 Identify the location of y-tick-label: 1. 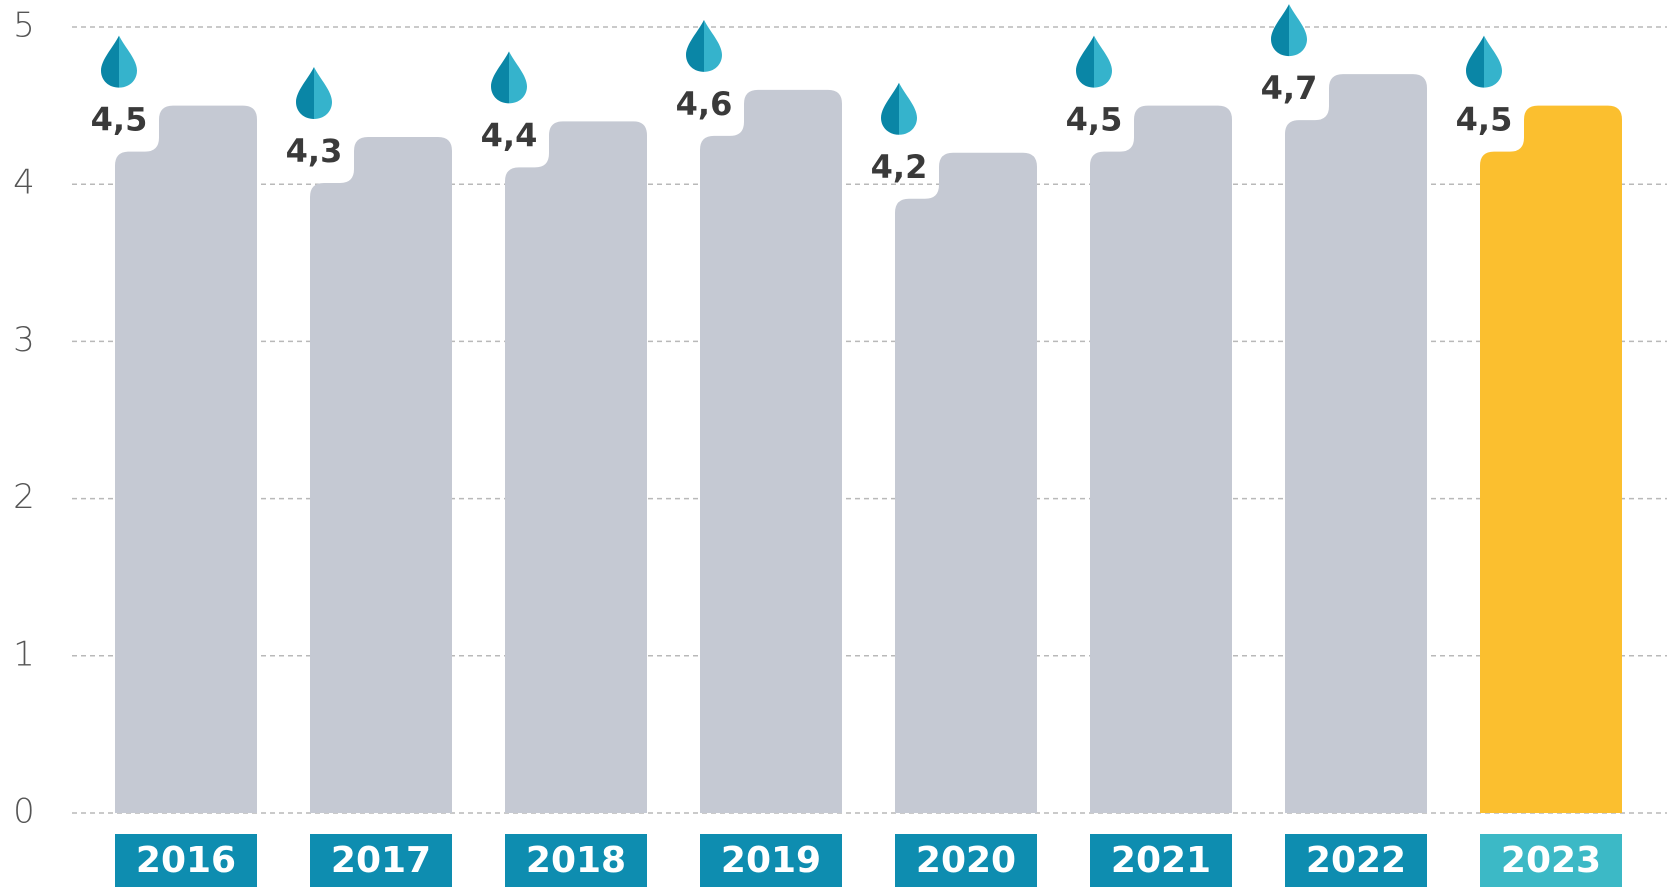
(24, 654).